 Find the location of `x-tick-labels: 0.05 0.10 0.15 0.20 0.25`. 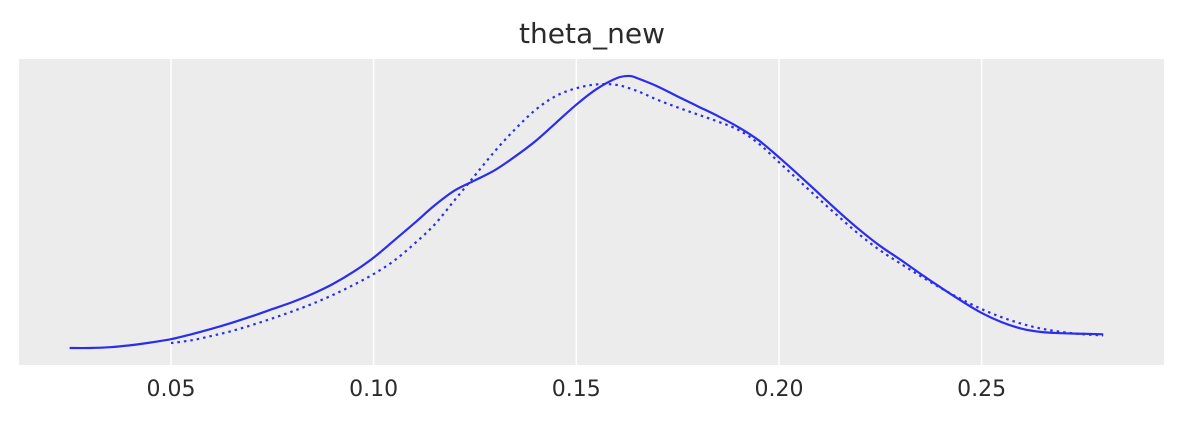

x-tick-labels: 0.05 0.10 0.15 0.20 0.25 is located at coordinates (576, 389).